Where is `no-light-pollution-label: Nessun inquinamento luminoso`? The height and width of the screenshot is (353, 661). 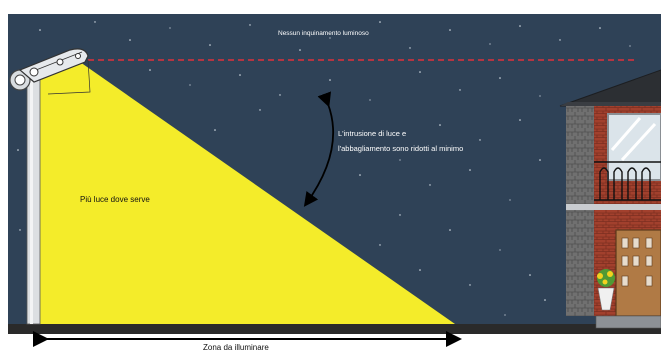 no-light-pollution-label: Nessun inquinamento luminoso is located at coordinates (323, 33).